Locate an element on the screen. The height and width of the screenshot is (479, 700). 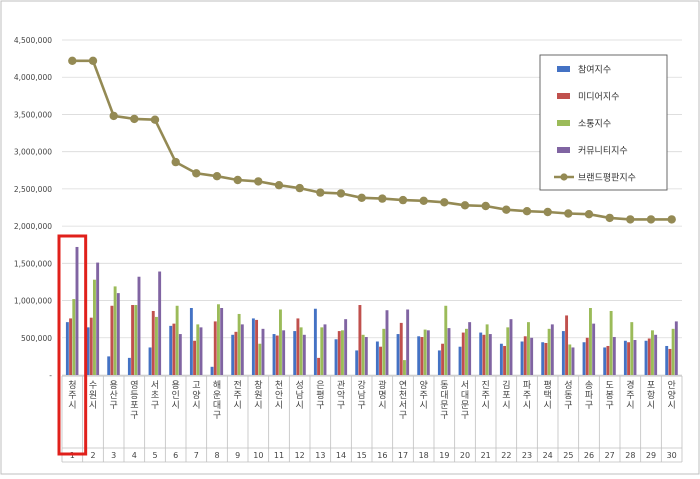
y-tick-label: 2,500,000 is located at coordinates (33, 189).